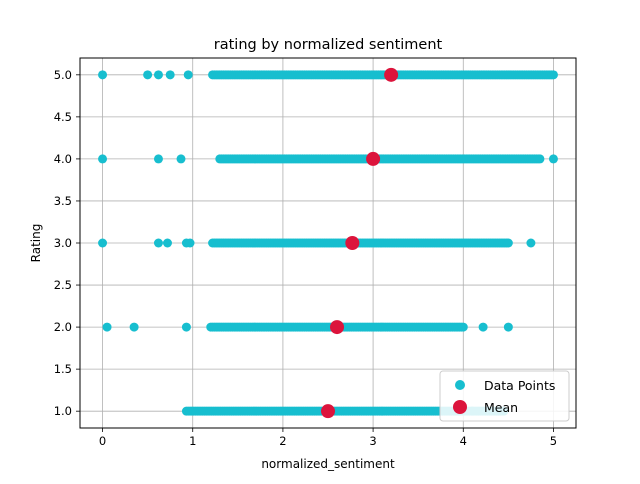 Image resolution: width=640 pixels, height=484 pixels. I want to click on x-axis-ticks: 0 1 2 3 4 5, so click(328, 438).